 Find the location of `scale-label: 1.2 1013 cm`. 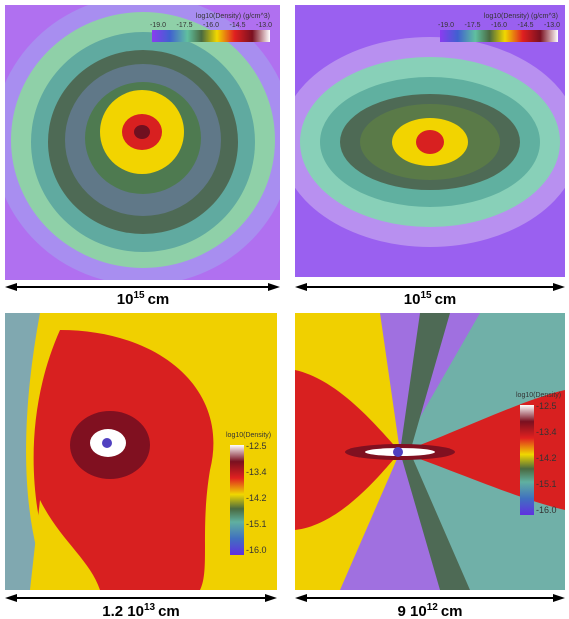

scale-label: 1.2 1013 cm is located at coordinates (141, 610).